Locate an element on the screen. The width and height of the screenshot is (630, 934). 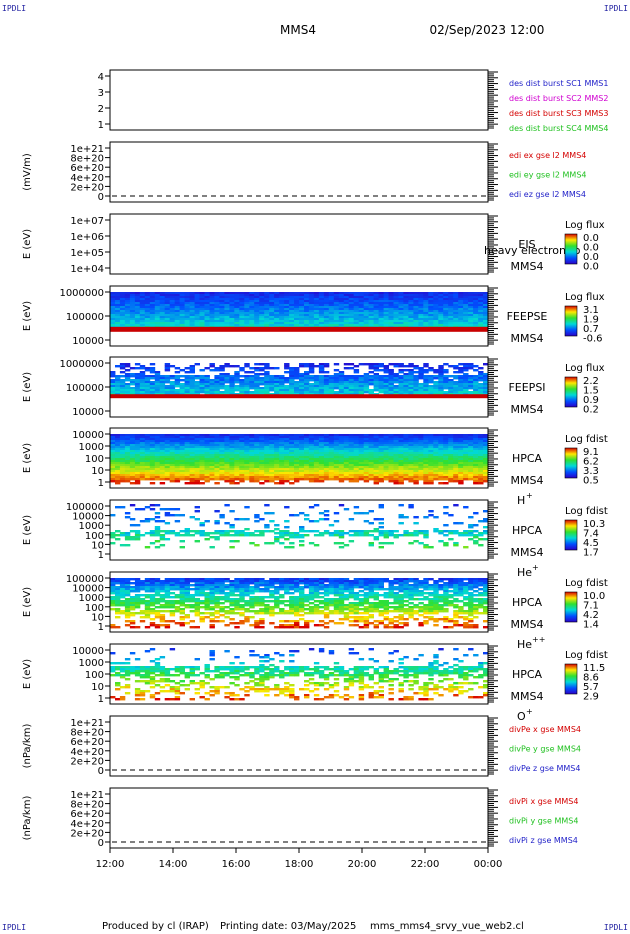
y-tick-label: 10000 is located at coordinates (88, 412).